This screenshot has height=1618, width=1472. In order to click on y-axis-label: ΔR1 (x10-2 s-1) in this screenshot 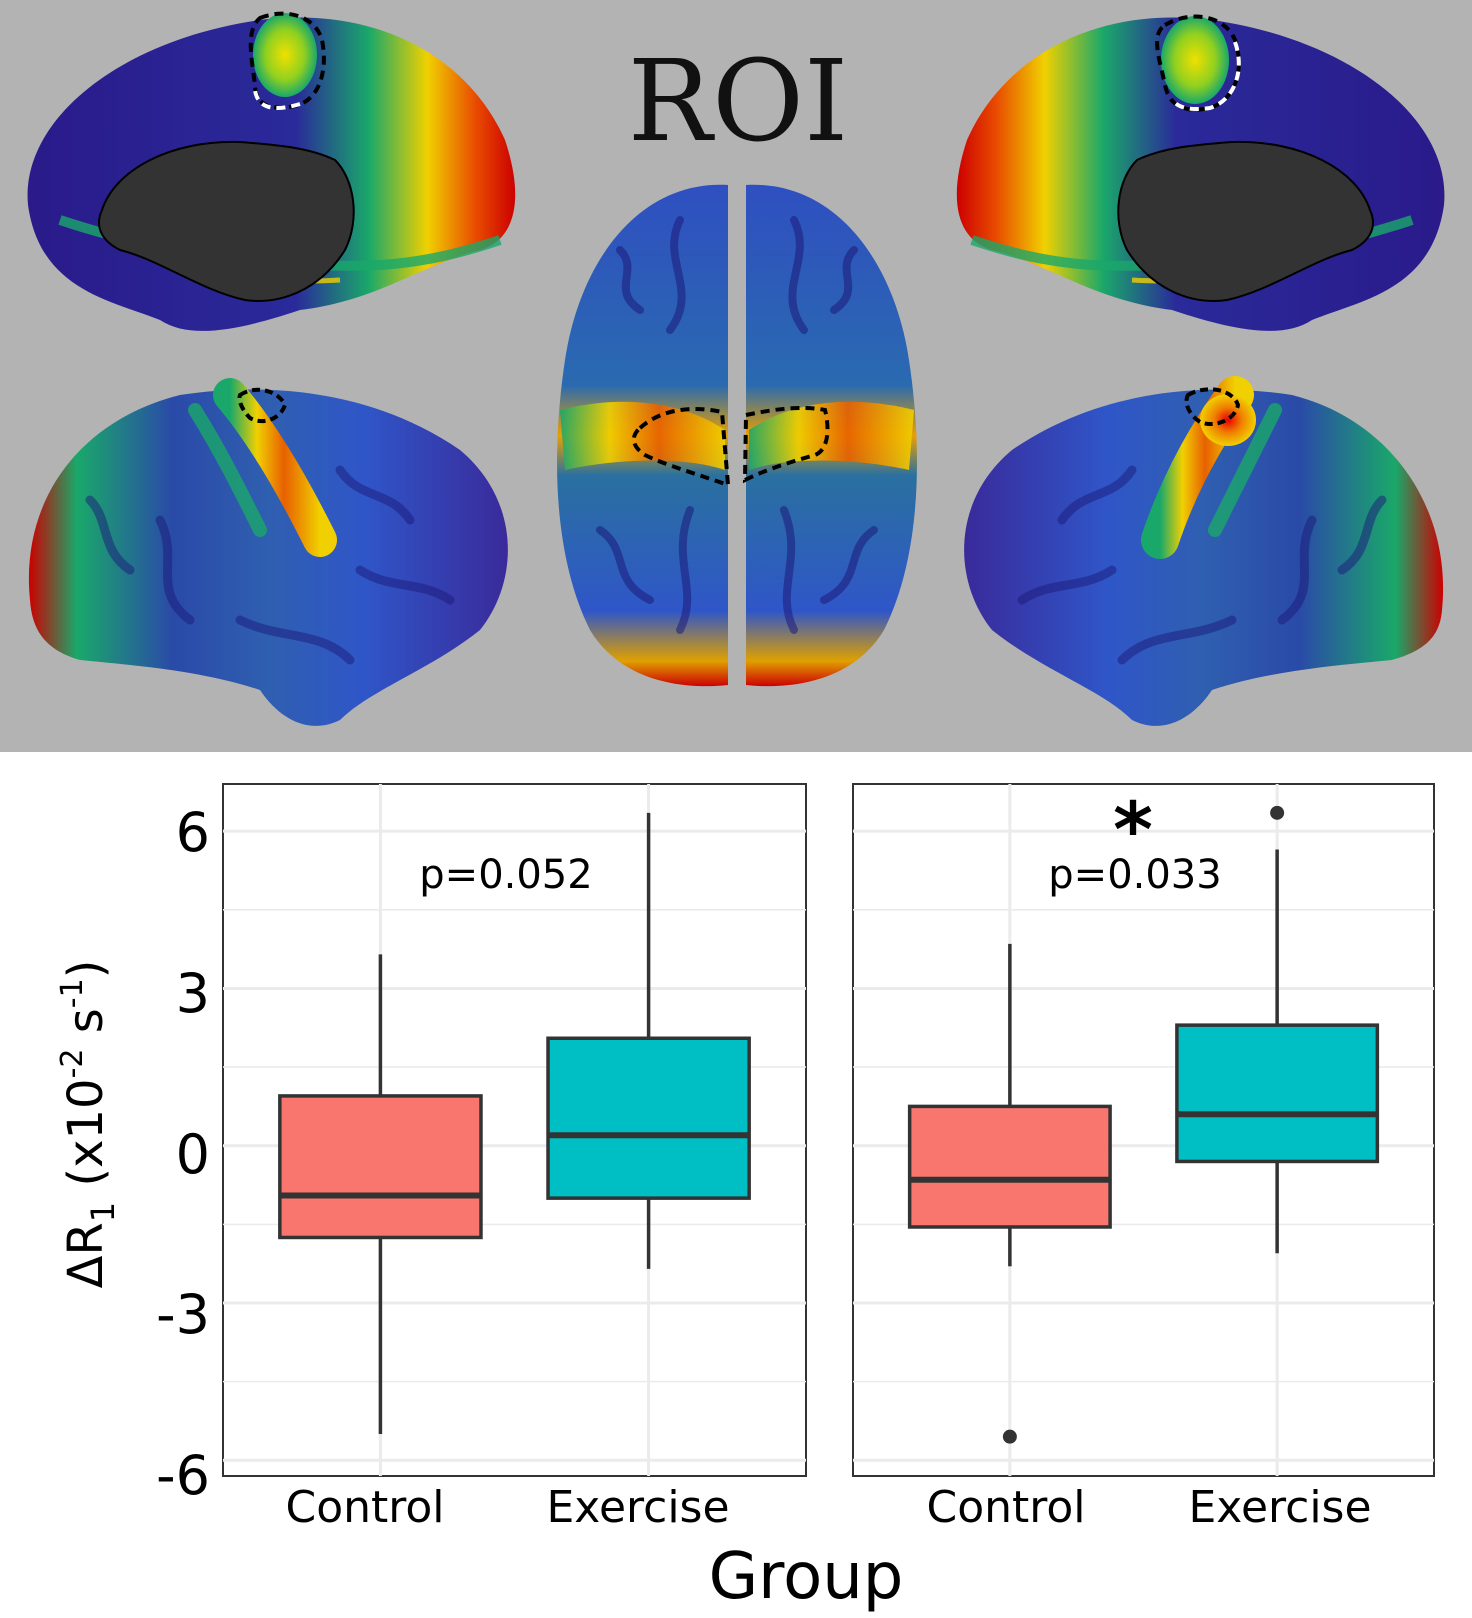, I will do `click(88, 1124)`.